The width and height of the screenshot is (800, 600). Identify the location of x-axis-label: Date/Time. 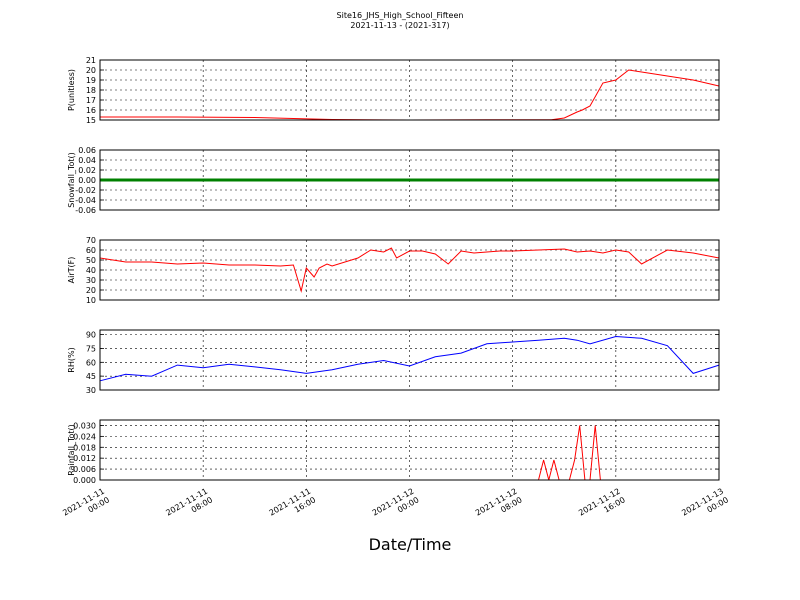
(410, 544).